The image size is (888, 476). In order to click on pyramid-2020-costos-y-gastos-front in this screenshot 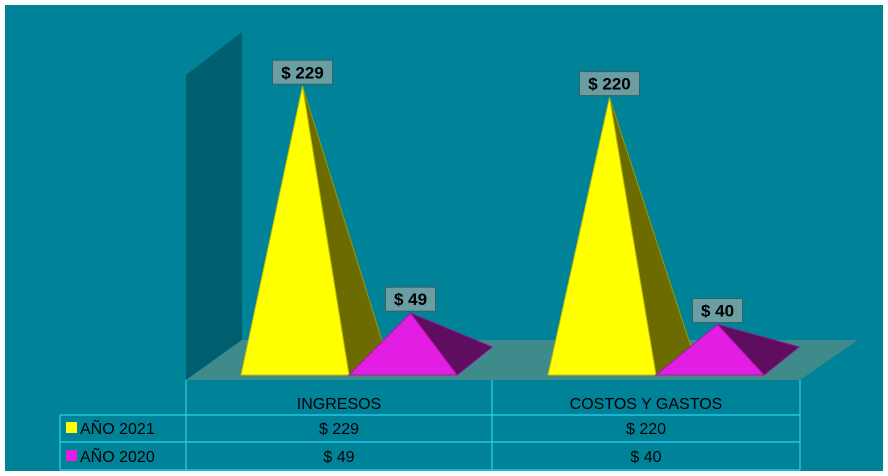, I will do `click(710, 349)`.